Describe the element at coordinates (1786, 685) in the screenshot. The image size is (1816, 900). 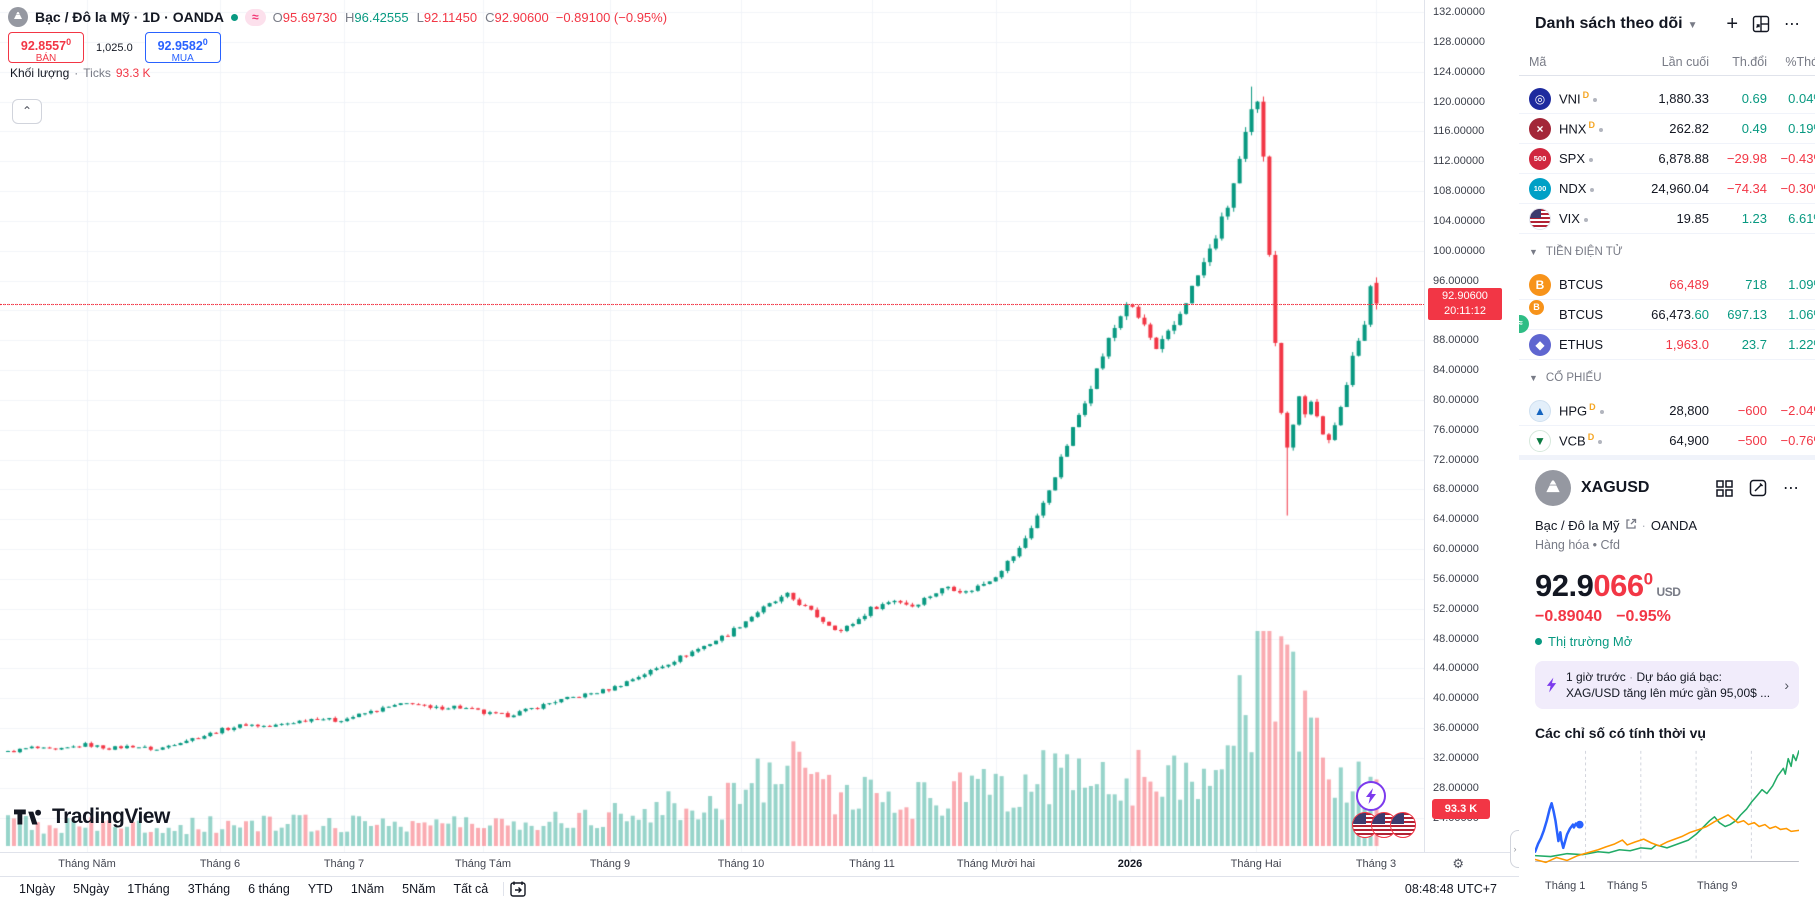
I see `chevron-right-icon: ›` at that location.